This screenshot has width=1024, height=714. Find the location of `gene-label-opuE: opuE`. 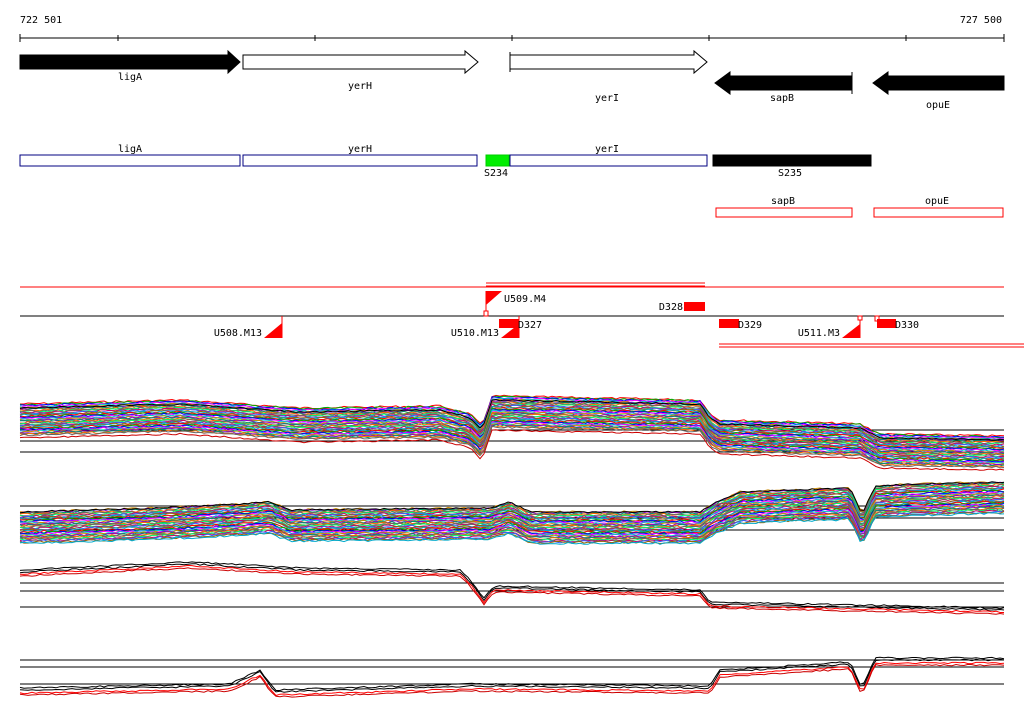

gene-label-opuE: opuE is located at coordinates (938, 105).